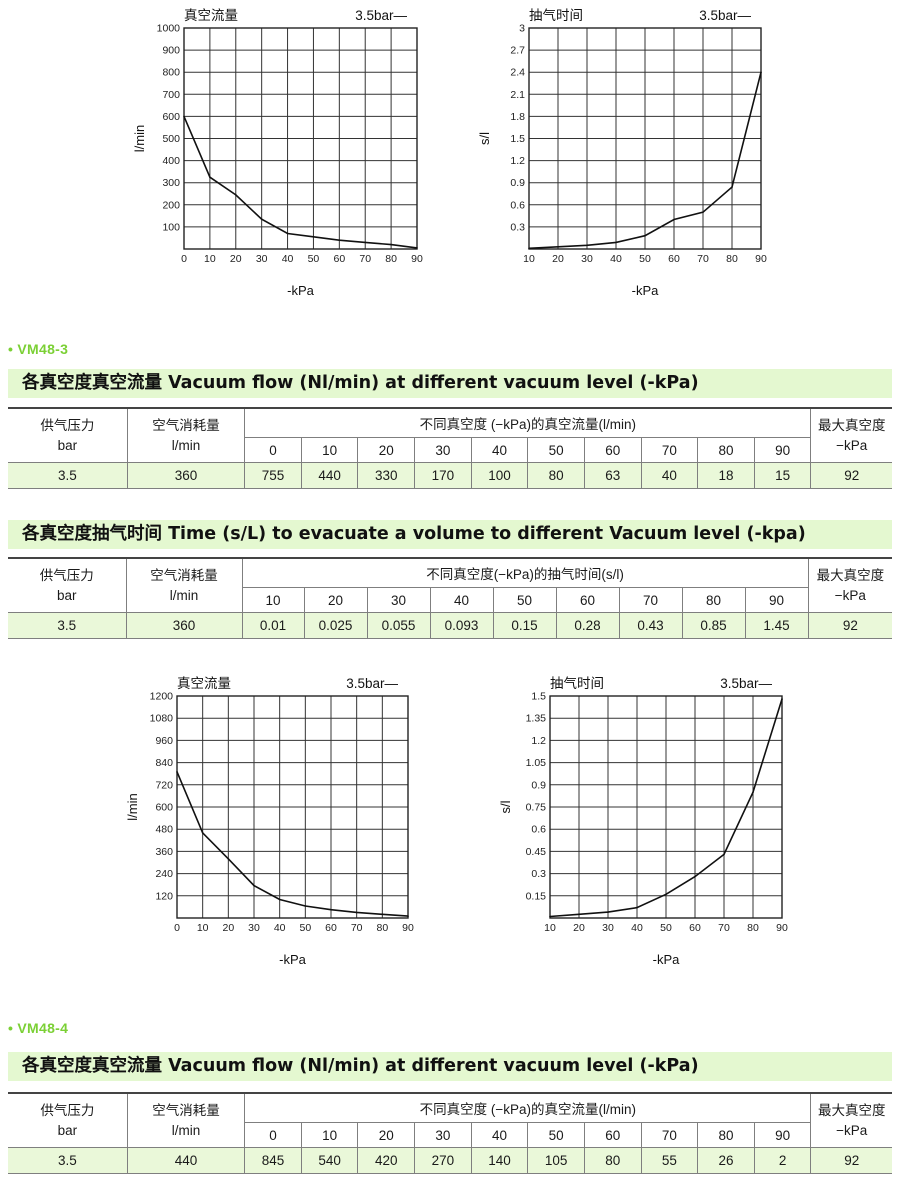  I want to click on legend-label: 3.5bar—, so click(381, 15).